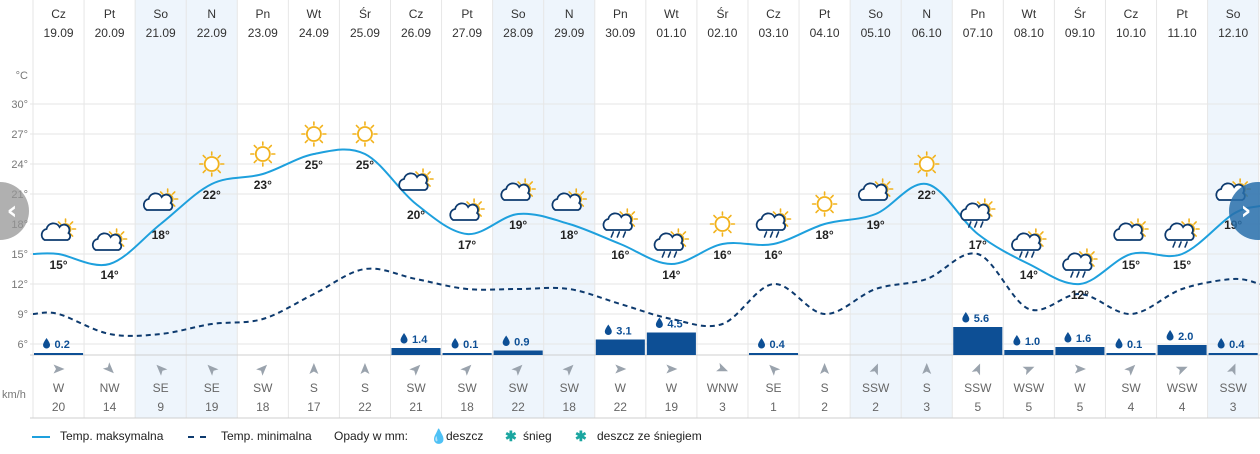 The image size is (1260, 454). I want to click on y-tick-label: 27°, so click(19, 135).